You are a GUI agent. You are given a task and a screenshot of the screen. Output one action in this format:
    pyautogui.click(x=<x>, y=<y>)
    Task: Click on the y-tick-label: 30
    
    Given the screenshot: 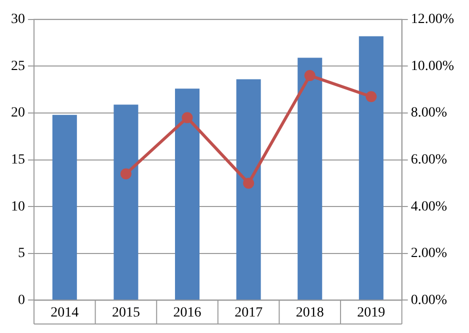 What is the action you would take?
    pyautogui.click(x=18, y=20)
    